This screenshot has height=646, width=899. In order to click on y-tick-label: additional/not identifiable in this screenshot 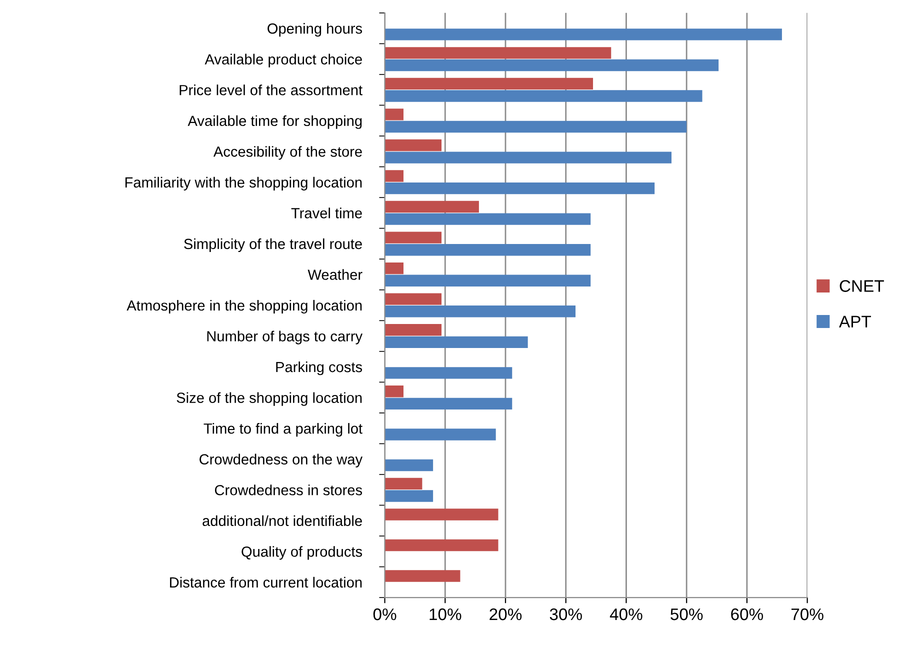, I will do `click(282, 520)`.